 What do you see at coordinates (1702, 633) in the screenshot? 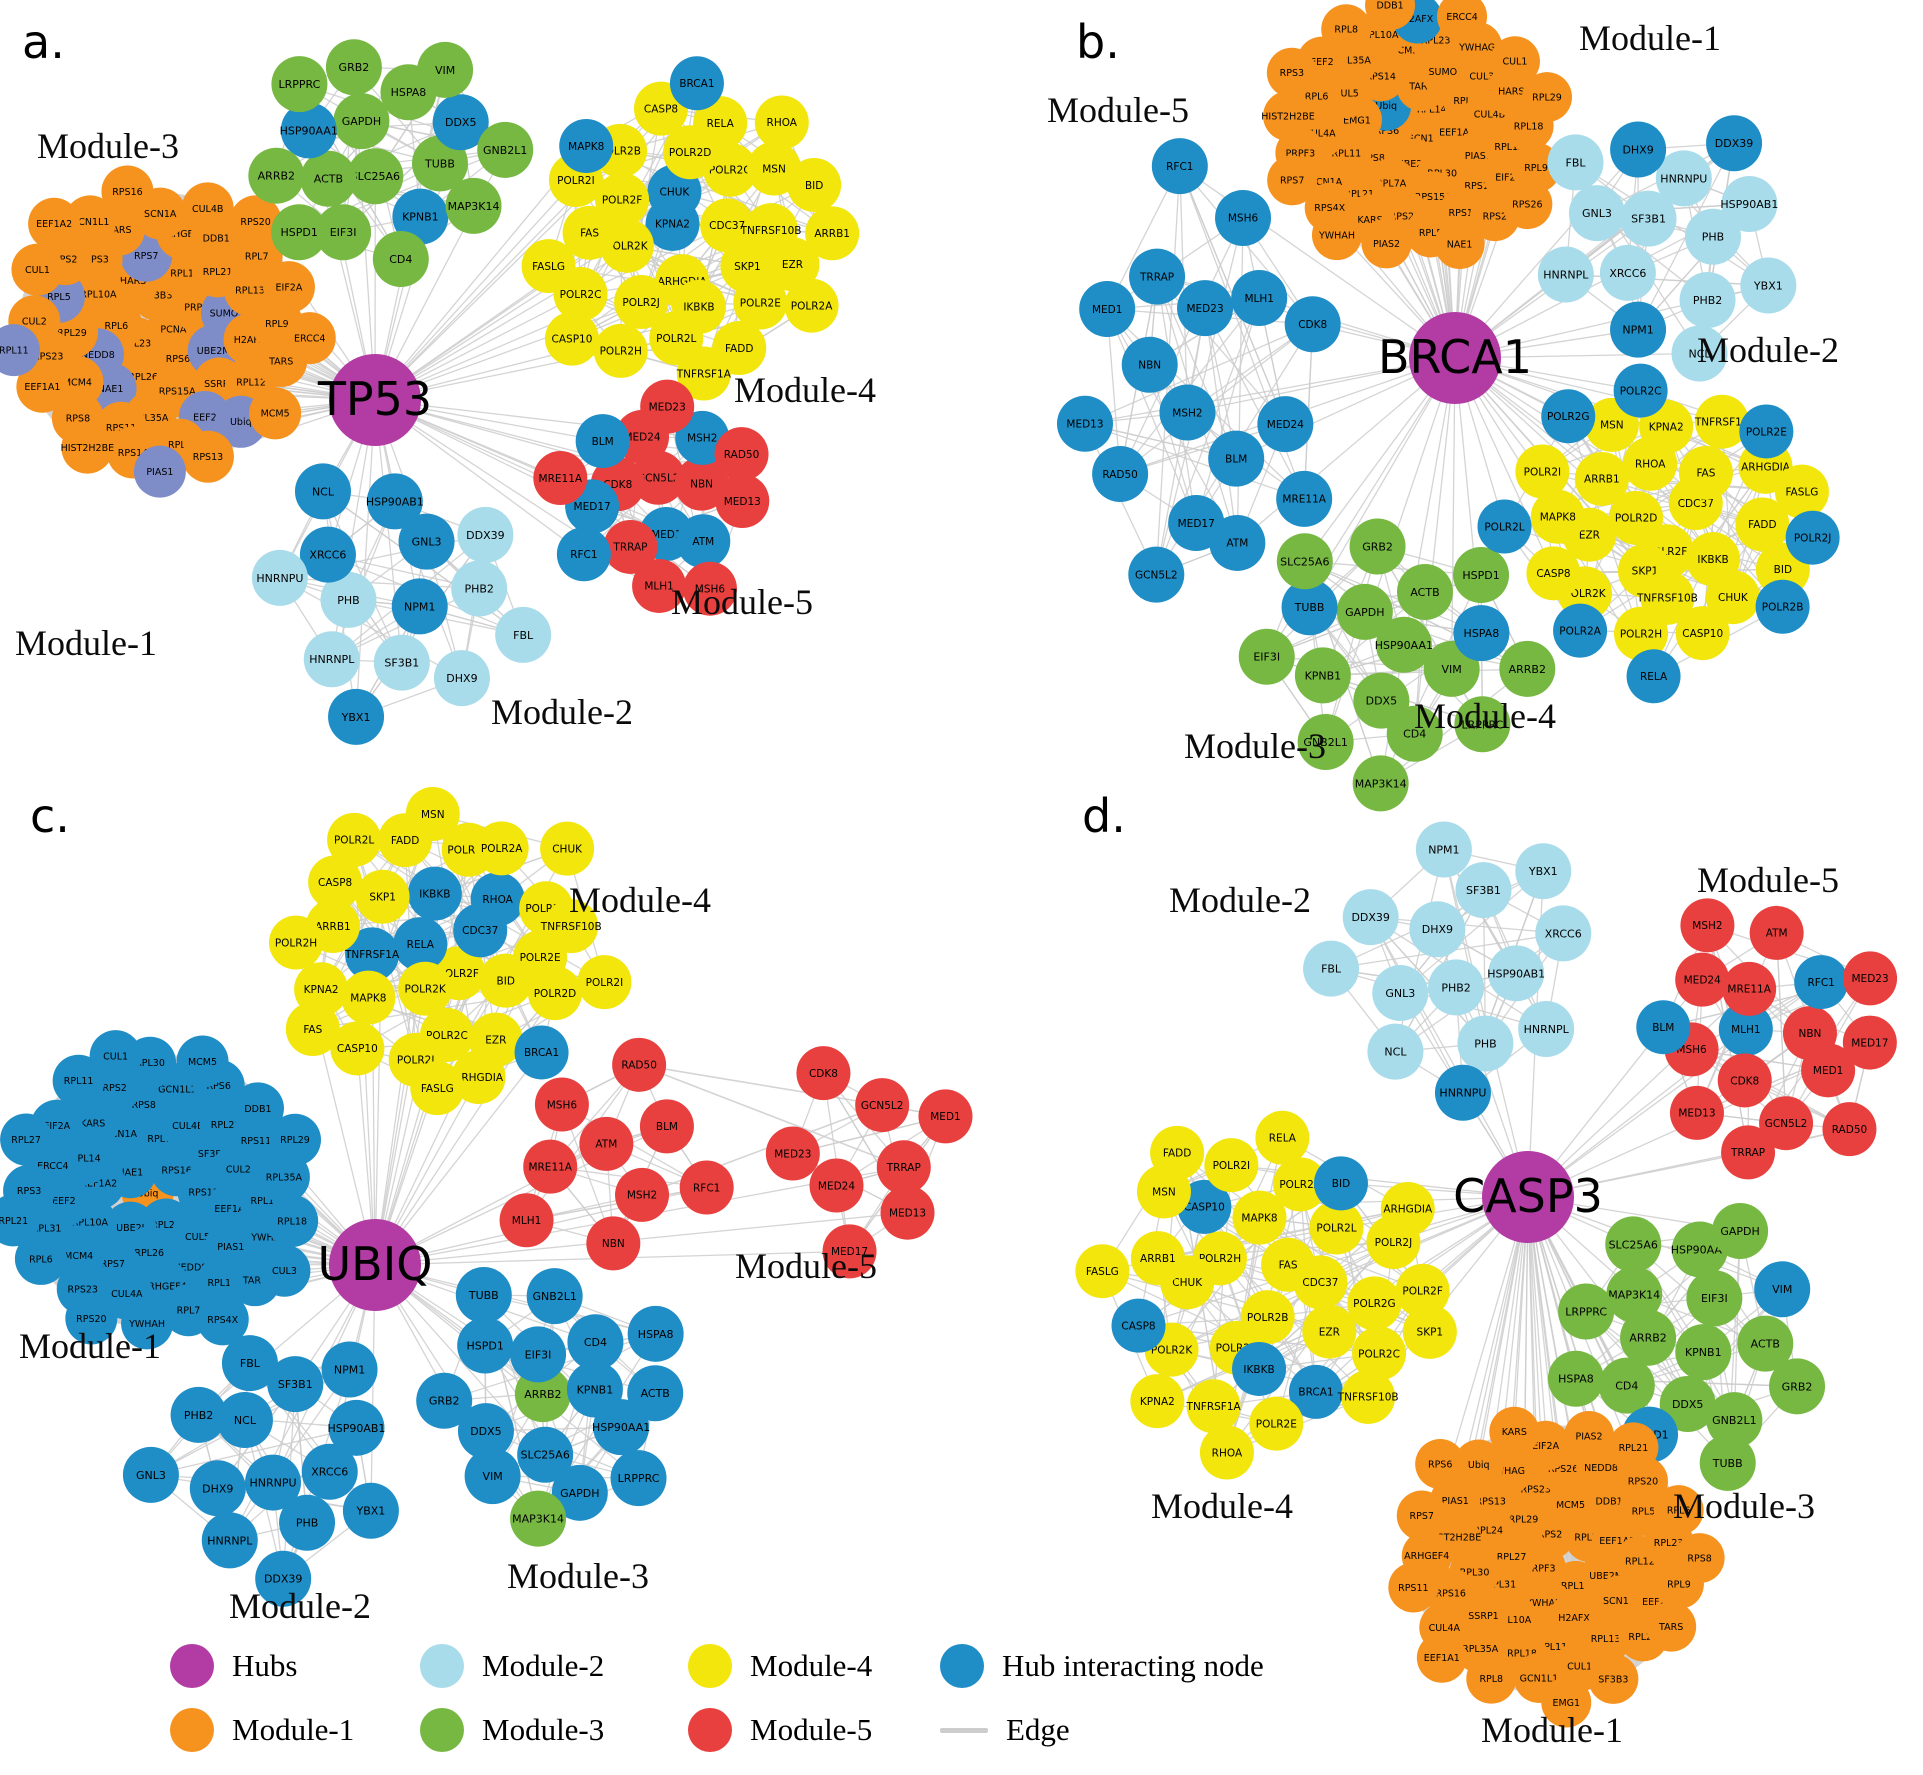
I see `node-CASP10: CASP10` at bounding box center [1702, 633].